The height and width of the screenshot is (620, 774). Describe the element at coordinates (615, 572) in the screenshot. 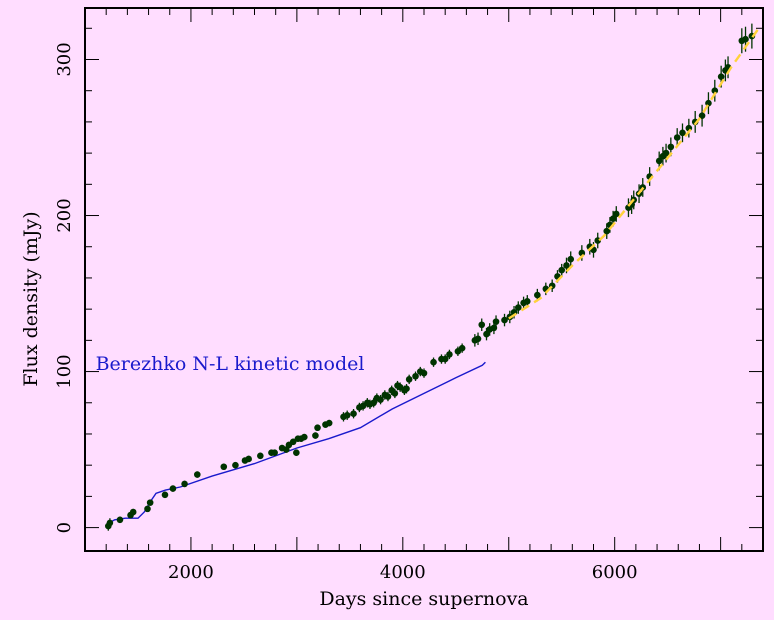

I see `x-tick-label: 6000` at that location.